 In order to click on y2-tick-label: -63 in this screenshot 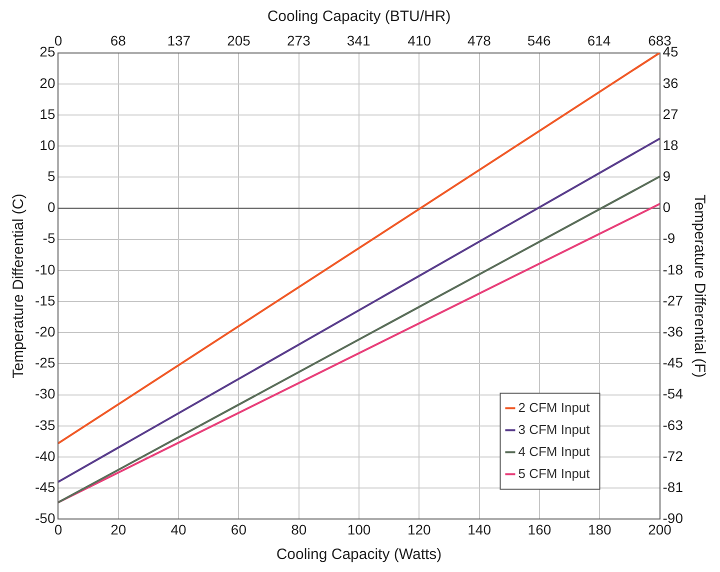, I will do `click(673, 424)`.